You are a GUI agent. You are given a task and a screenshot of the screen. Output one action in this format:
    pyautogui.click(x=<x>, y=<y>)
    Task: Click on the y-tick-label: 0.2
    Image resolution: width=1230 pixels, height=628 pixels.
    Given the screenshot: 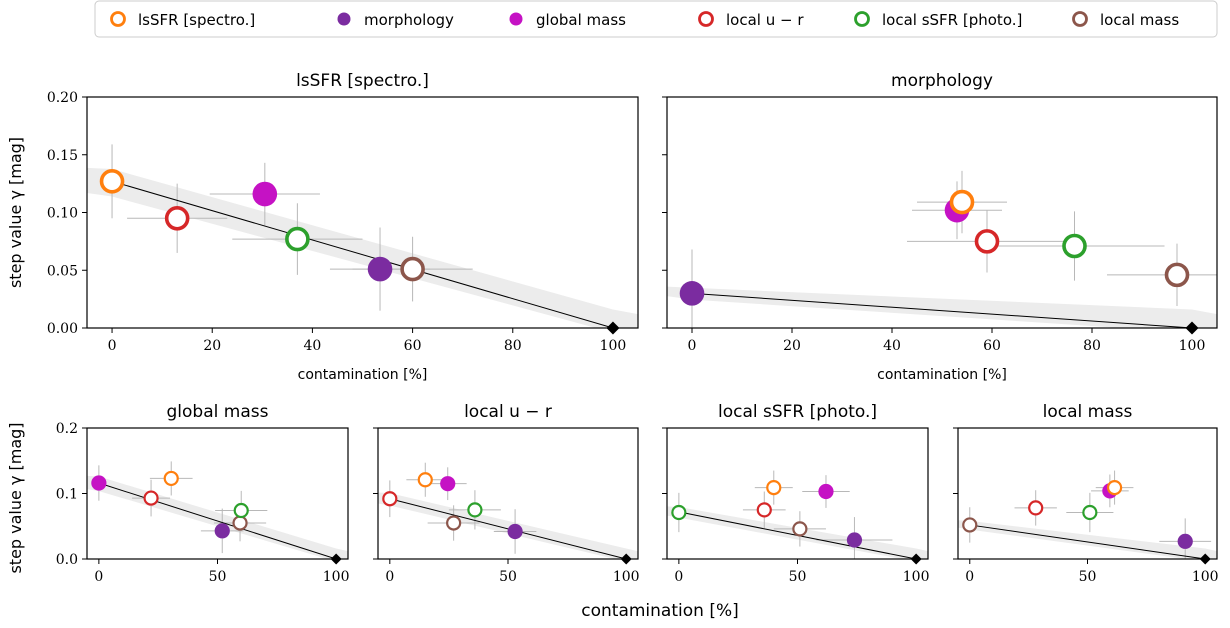 What is the action you would take?
    pyautogui.click(x=67, y=429)
    